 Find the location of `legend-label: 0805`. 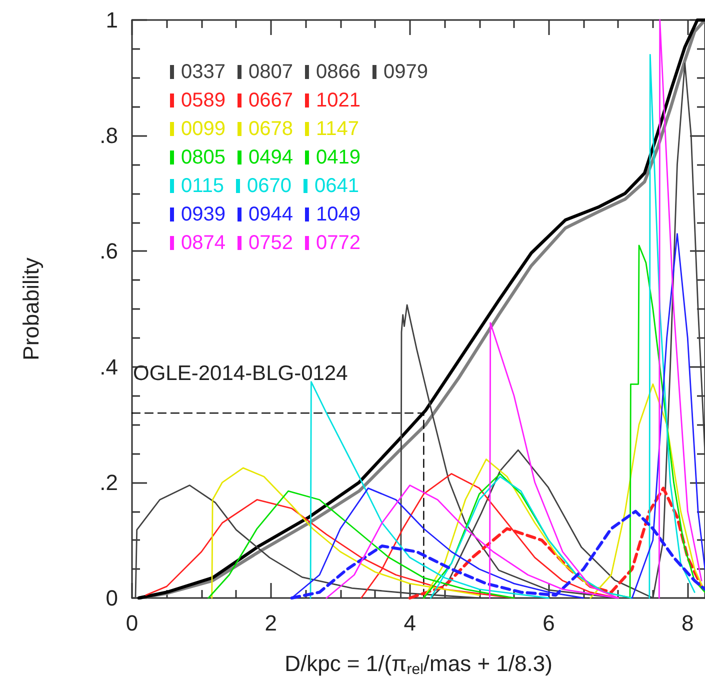

legend-label: 0805 is located at coordinates (203, 157).